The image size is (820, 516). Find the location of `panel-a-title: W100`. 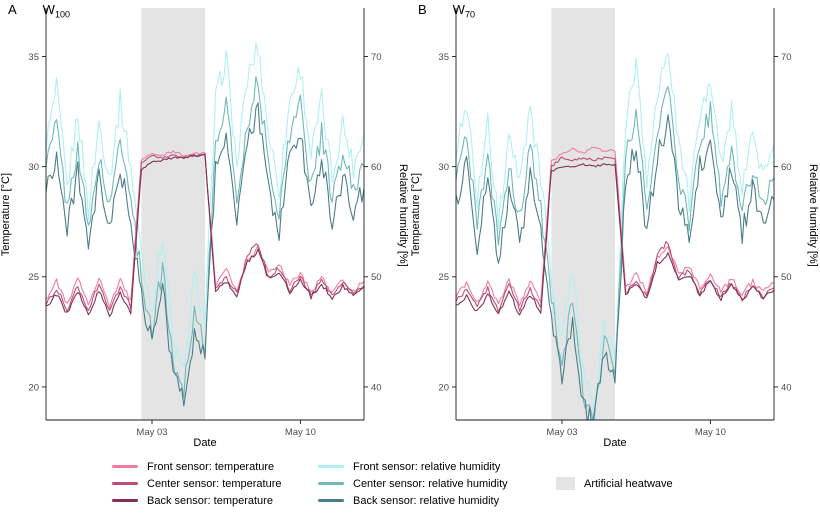

panel-a-title: W100 is located at coordinates (56, 11).